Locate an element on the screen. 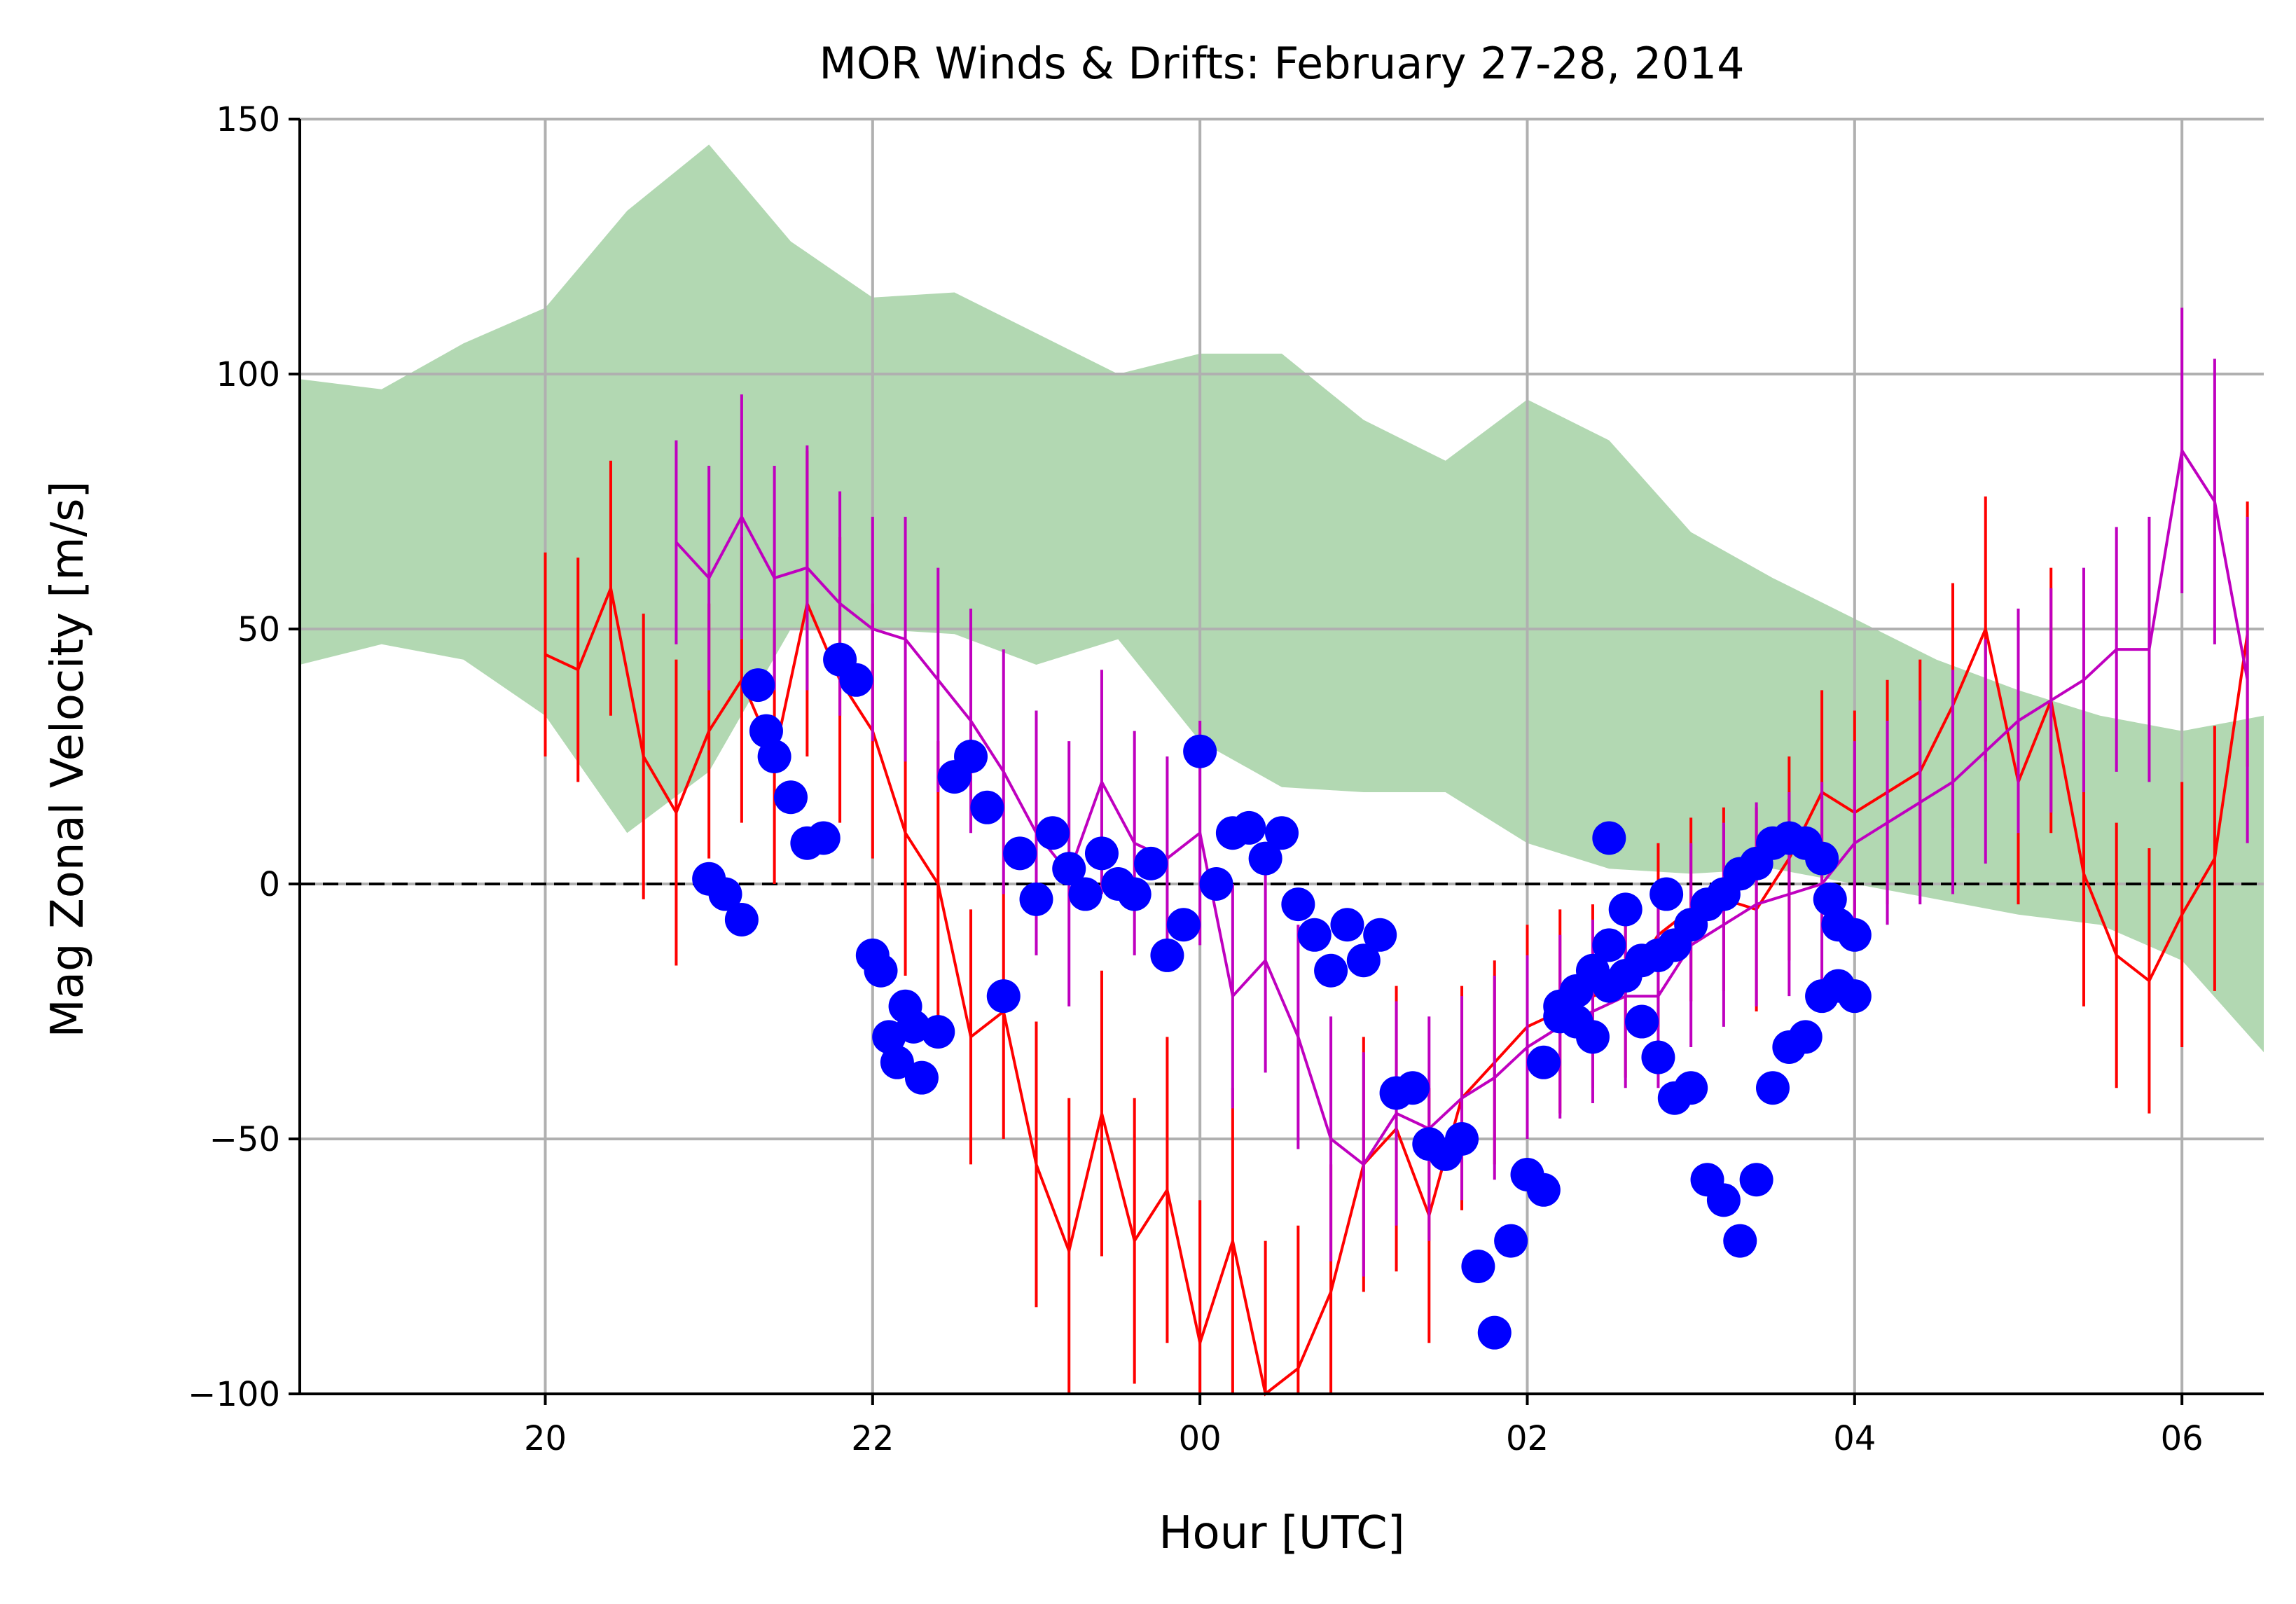  y-tick-label: 0 is located at coordinates (269, 884).